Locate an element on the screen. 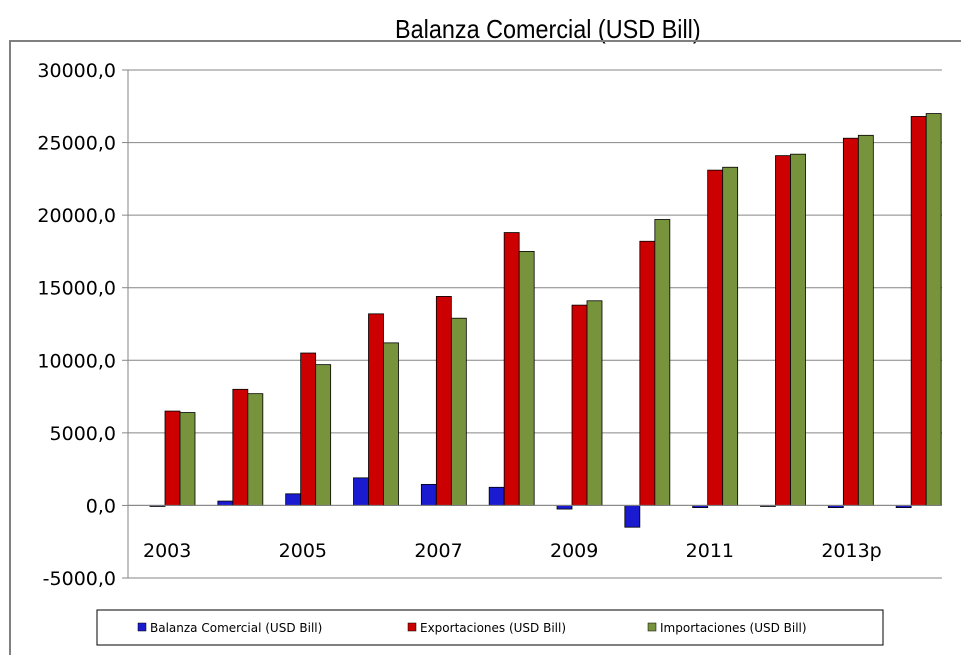 This screenshot has height=656, width=963. legend-label: Balanza Comercial (USD Bill) is located at coordinates (236, 628).